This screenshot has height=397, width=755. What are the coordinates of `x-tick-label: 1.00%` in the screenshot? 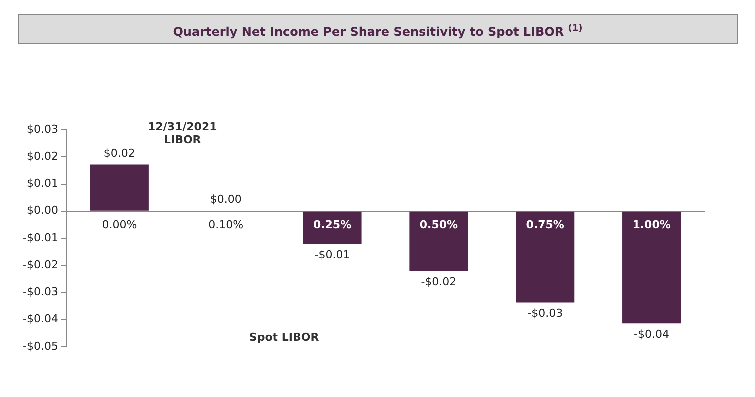 It's located at (651, 225).